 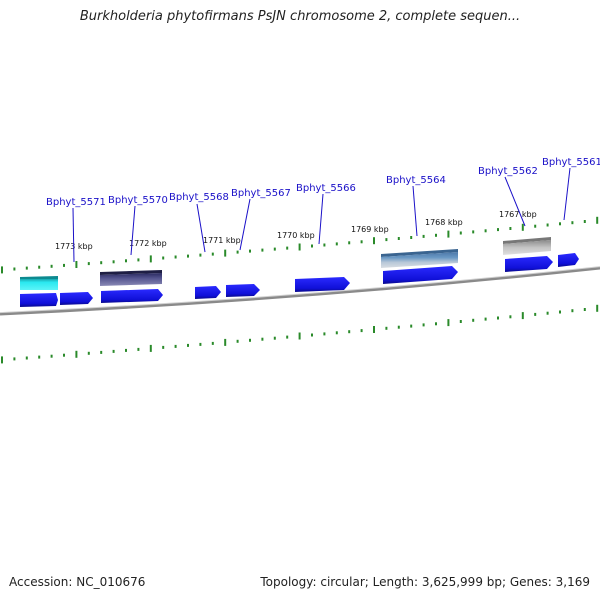 What do you see at coordinates (285, 263) in the screenshot?
I see `feature-track` at bounding box center [285, 263].